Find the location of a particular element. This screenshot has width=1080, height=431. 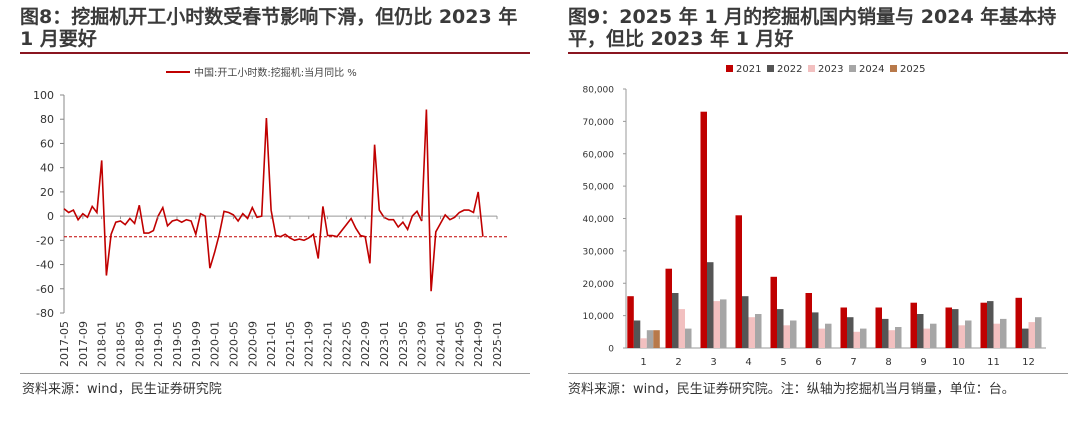

x-tick-label: 2020-09 is located at coordinates (252, 344).